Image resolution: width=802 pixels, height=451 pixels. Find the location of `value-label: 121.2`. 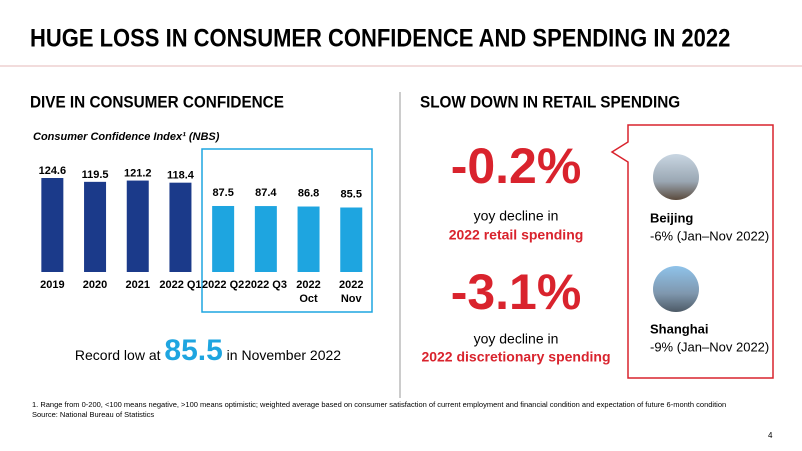

value-label: 121.2 is located at coordinates (138, 173).